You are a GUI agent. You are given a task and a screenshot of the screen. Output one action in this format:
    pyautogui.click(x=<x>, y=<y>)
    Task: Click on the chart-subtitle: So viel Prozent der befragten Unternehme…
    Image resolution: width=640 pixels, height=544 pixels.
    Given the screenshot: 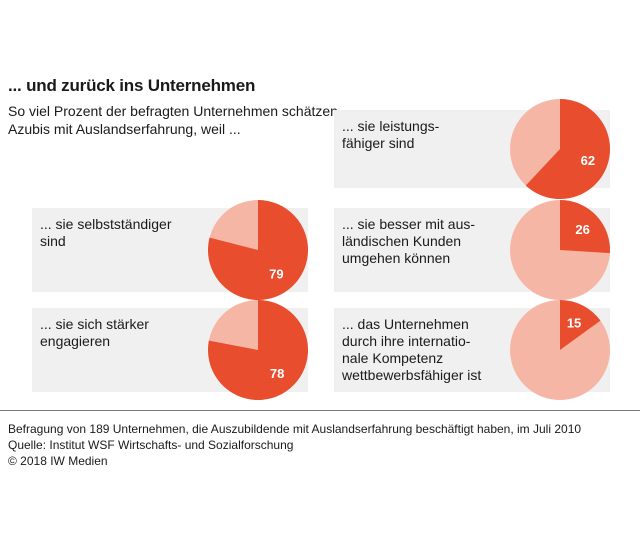 What is the action you would take?
    pyautogui.click(x=173, y=120)
    